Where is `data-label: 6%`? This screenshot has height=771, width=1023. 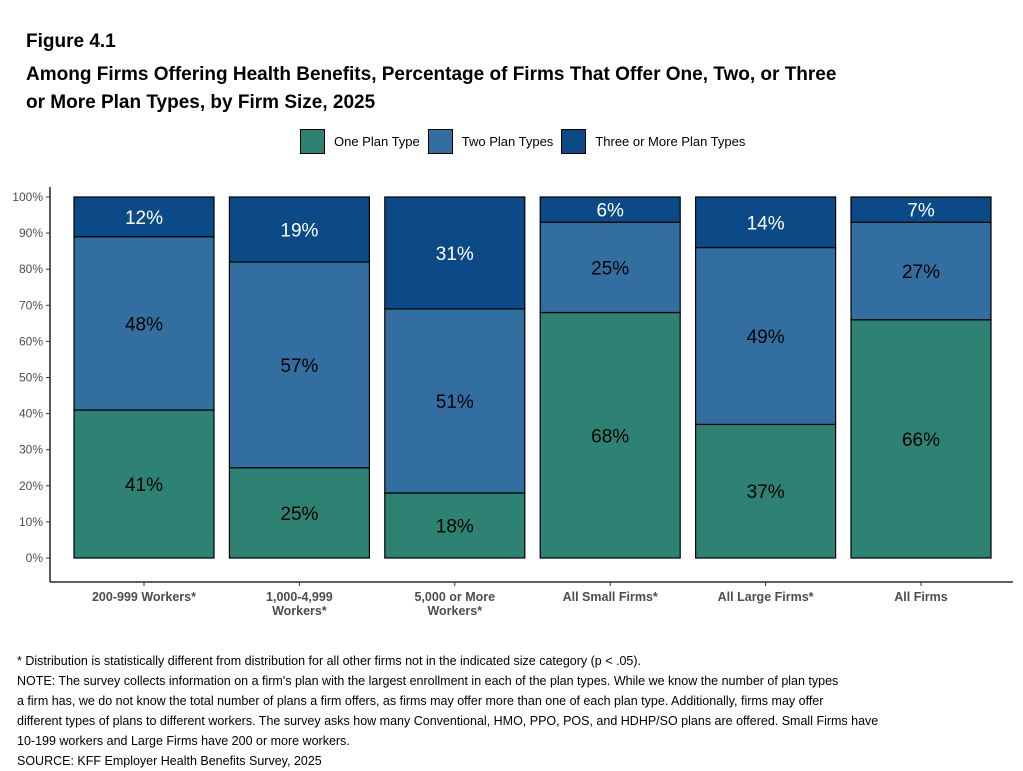 data-label: 6% is located at coordinates (610, 211).